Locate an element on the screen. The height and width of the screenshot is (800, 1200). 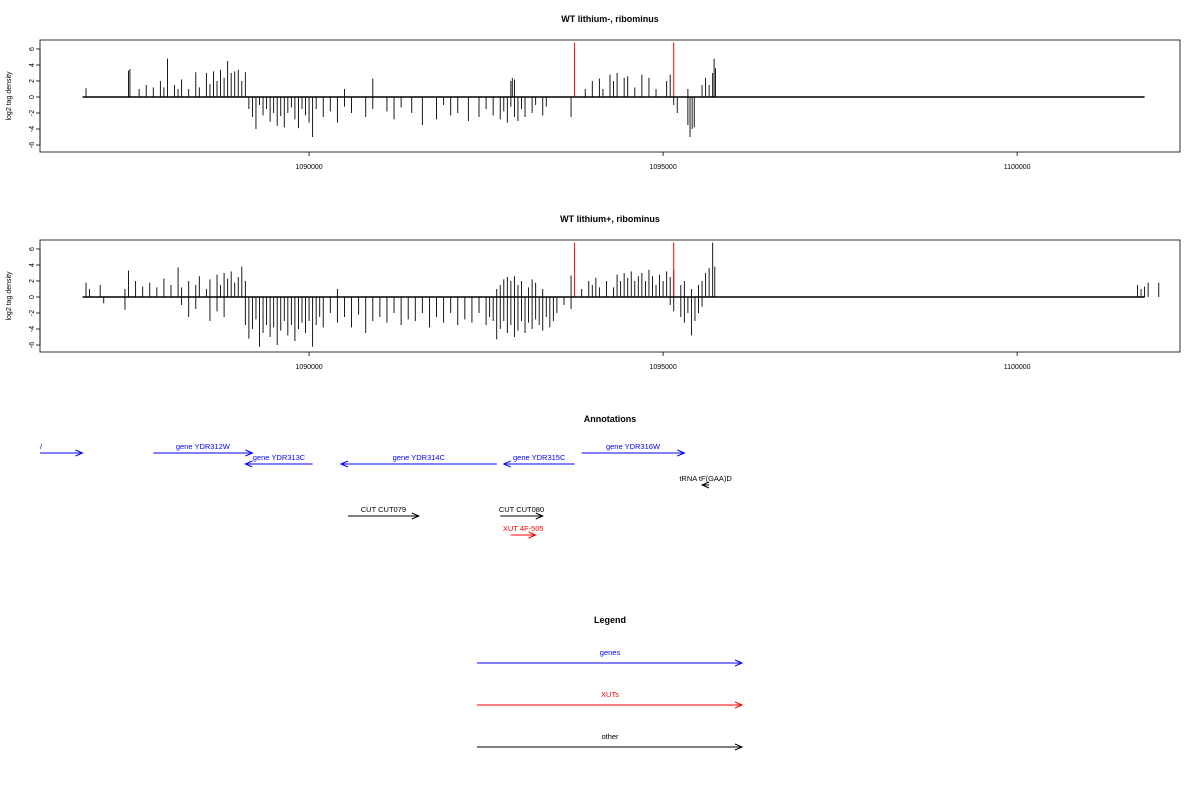
feature-label: gene YDR312W is located at coordinates (203, 446).